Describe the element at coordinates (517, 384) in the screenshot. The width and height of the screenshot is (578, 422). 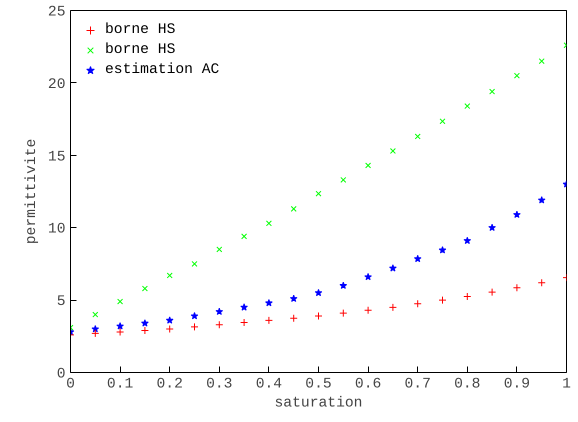
I see `x-tick-label: 0.9` at that location.